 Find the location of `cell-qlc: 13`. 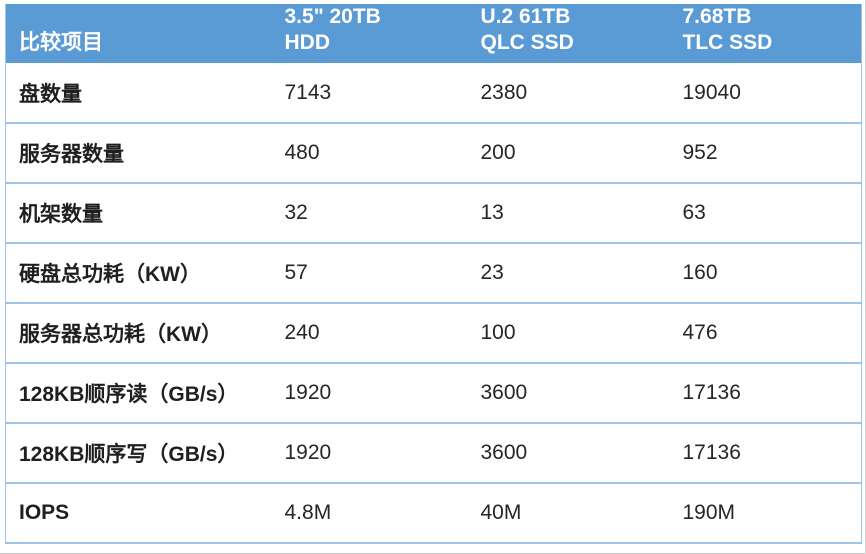

cell-qlc: 13 is located at coordinates (574, 212).